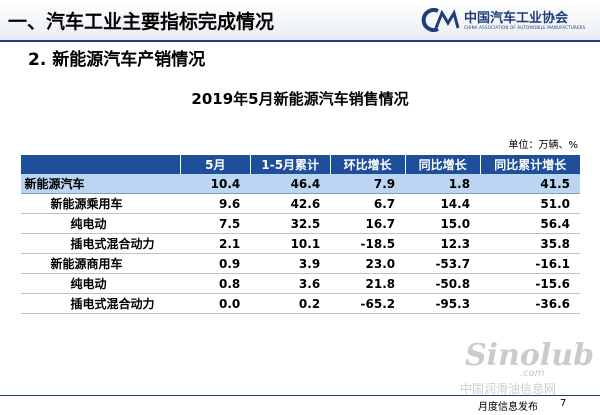  I want to click on watermark-brand: Sinolub, so click(530, 355).